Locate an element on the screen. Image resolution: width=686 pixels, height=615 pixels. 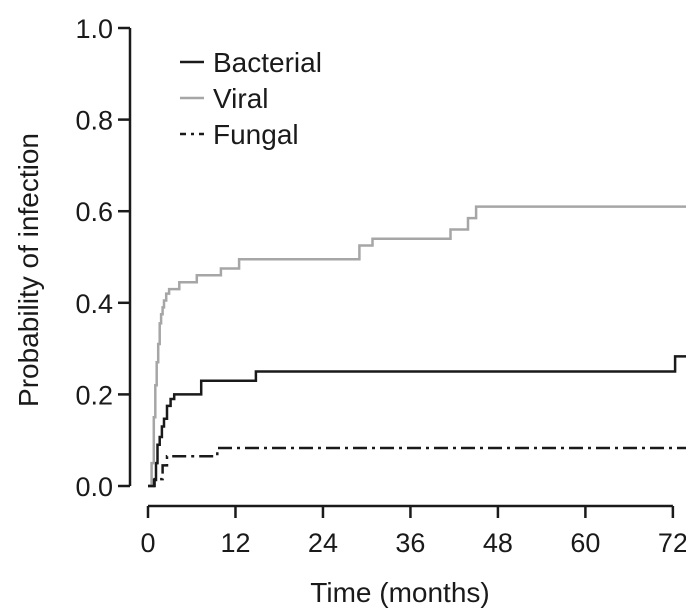
x-tick-label: 0 is located at coordinates (147, 543).